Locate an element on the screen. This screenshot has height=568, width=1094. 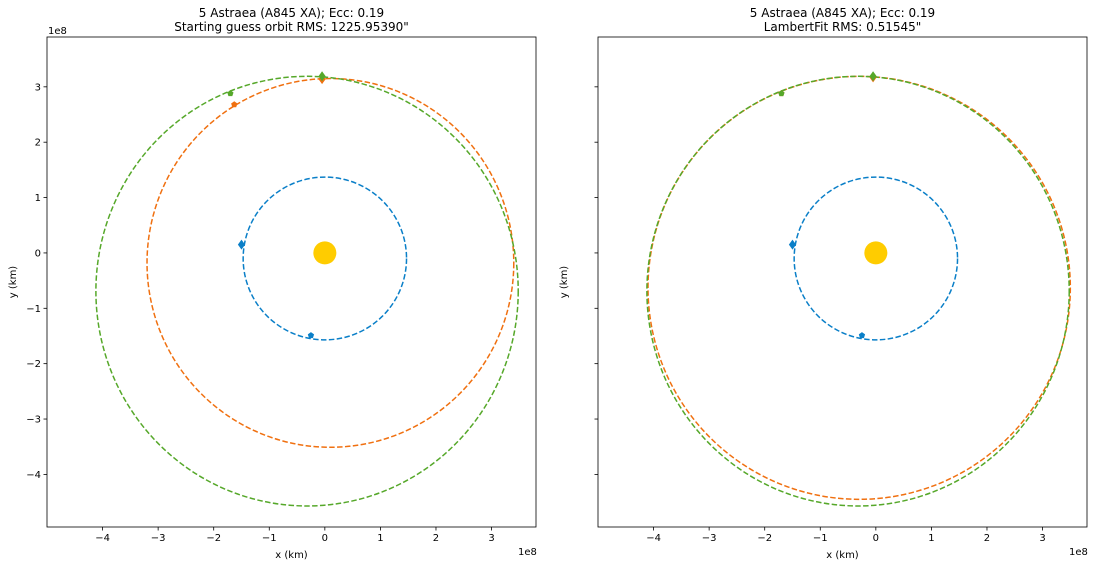
y-tick-label: 2 is located at coordinates (38, 143).